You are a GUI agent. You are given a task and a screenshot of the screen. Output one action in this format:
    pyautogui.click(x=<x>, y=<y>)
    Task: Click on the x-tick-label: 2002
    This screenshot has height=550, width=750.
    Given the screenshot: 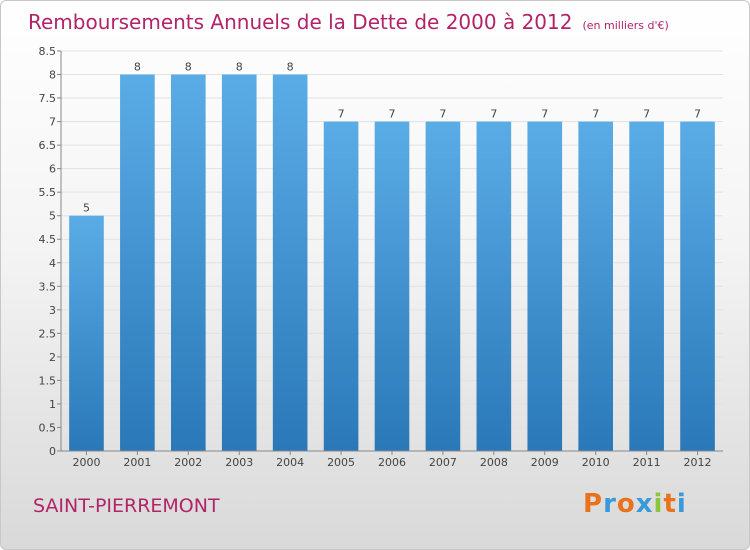 What is the action you would take?
    pyautogui.click(x=188, y=462)
    